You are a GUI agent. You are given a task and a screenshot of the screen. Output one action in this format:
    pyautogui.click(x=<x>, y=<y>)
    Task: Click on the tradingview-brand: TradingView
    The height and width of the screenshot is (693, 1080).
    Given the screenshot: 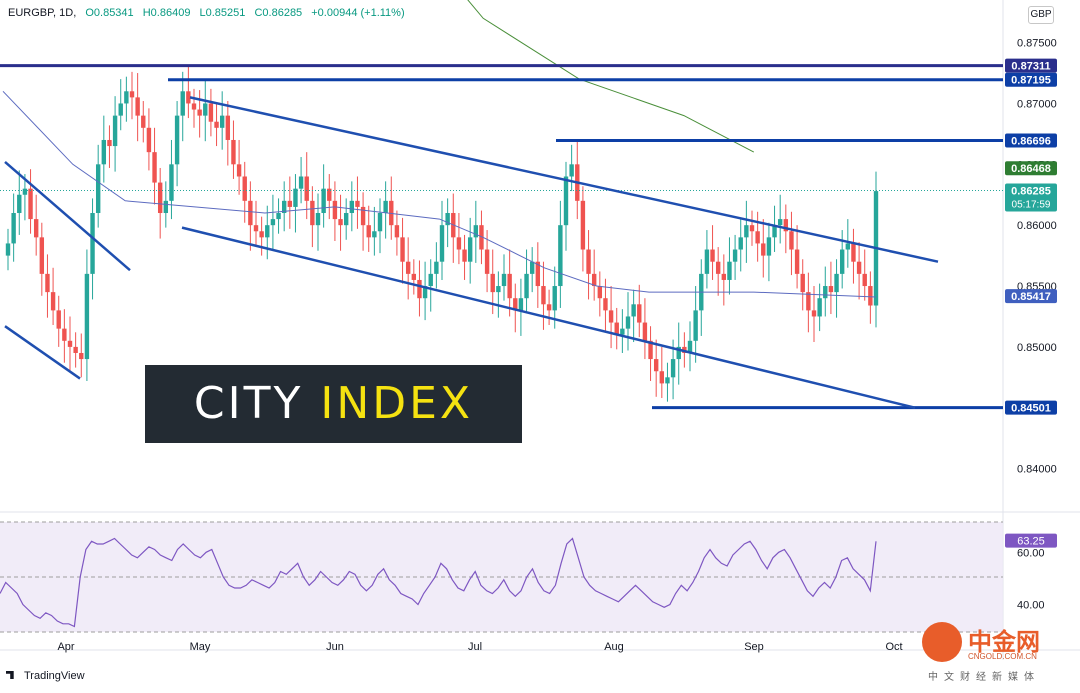 What is the action you would take?
    pyautogui.click(x=45, y=676)
    